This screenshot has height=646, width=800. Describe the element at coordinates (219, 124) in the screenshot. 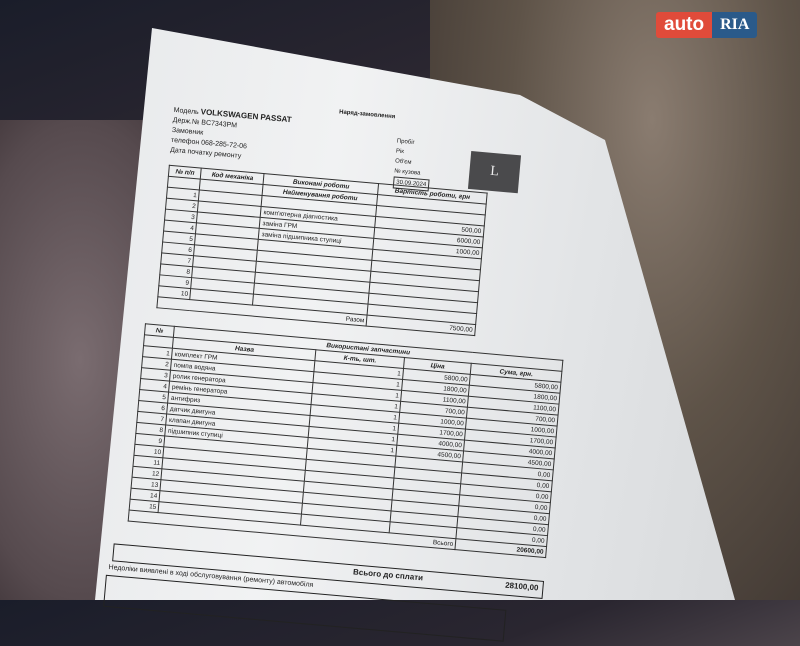

I see `plate-value: BC7343PM` at that location.